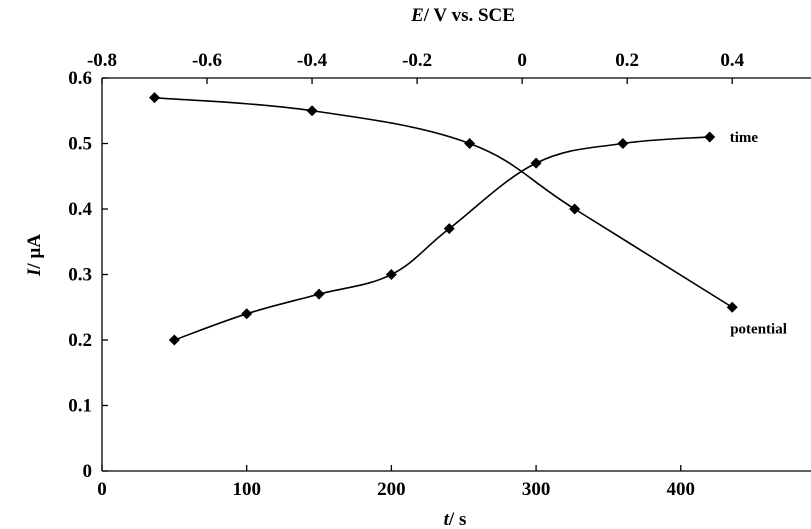  What do you see at coordinates (627, 60) in the screenshot?
I see `top-tick-label: 0.2` at bounding box center [627, 60].